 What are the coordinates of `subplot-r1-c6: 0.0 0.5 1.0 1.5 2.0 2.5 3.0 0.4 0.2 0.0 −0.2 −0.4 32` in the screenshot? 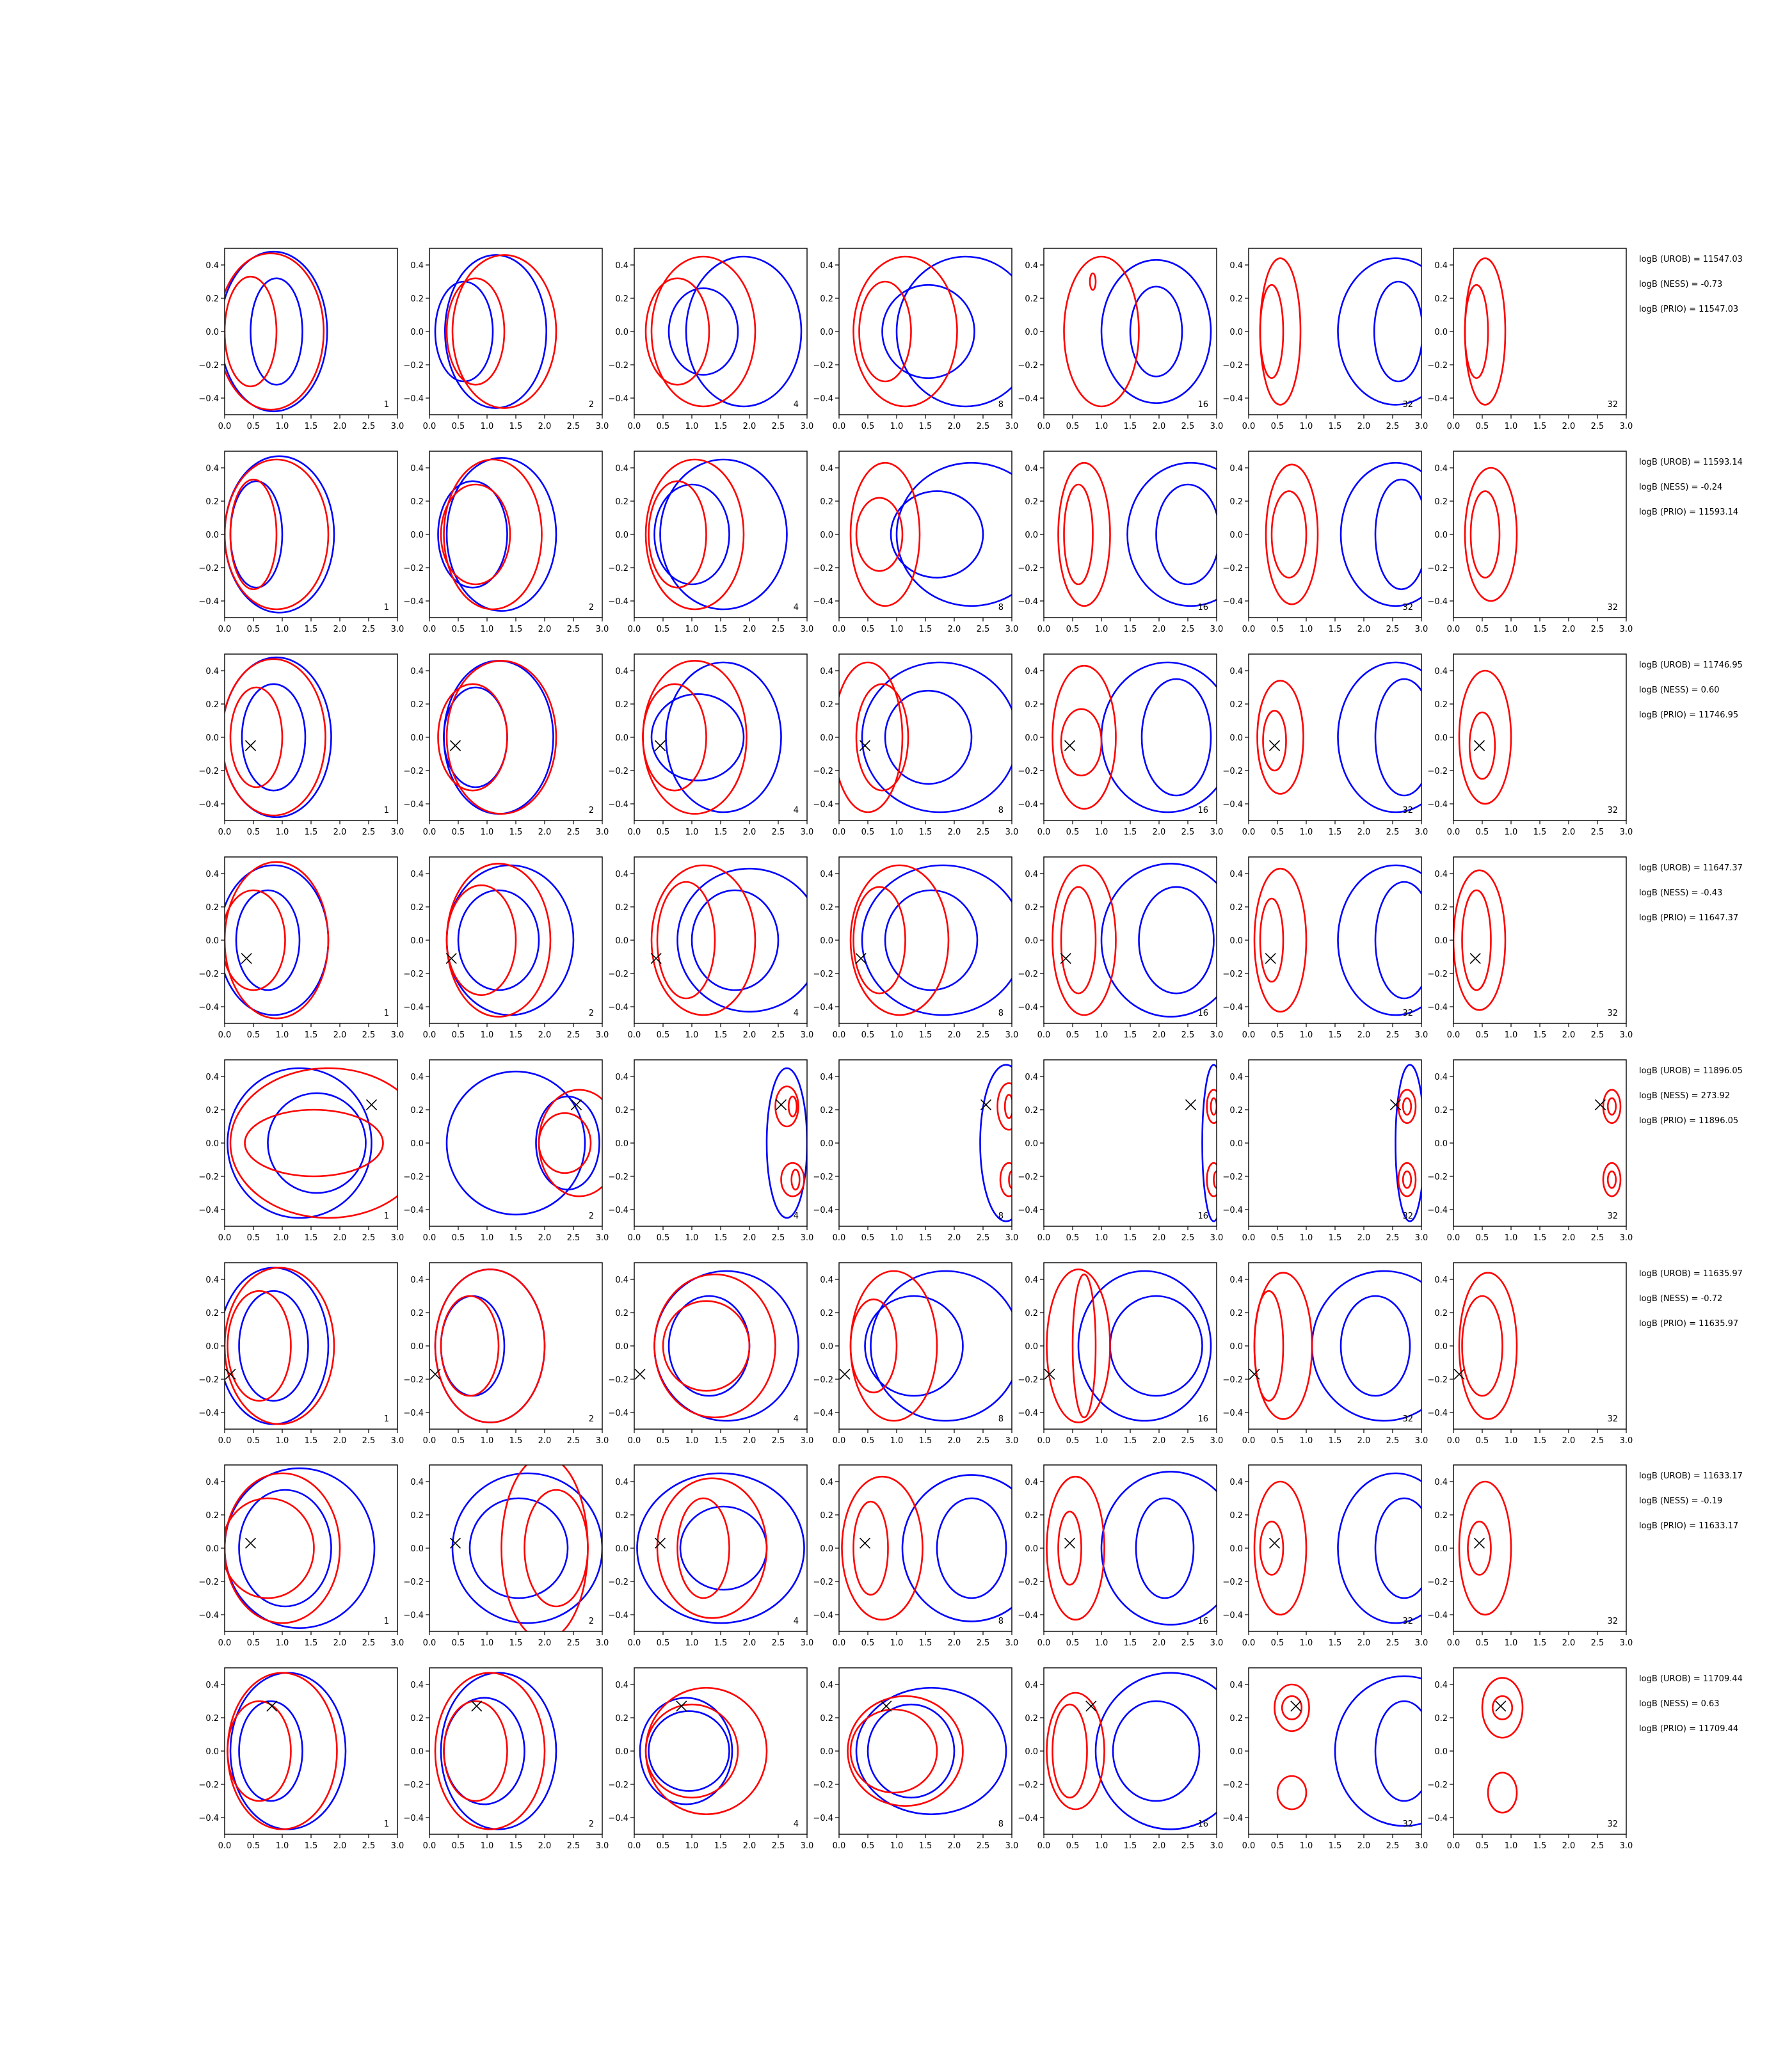 It's located at (1325, 339).